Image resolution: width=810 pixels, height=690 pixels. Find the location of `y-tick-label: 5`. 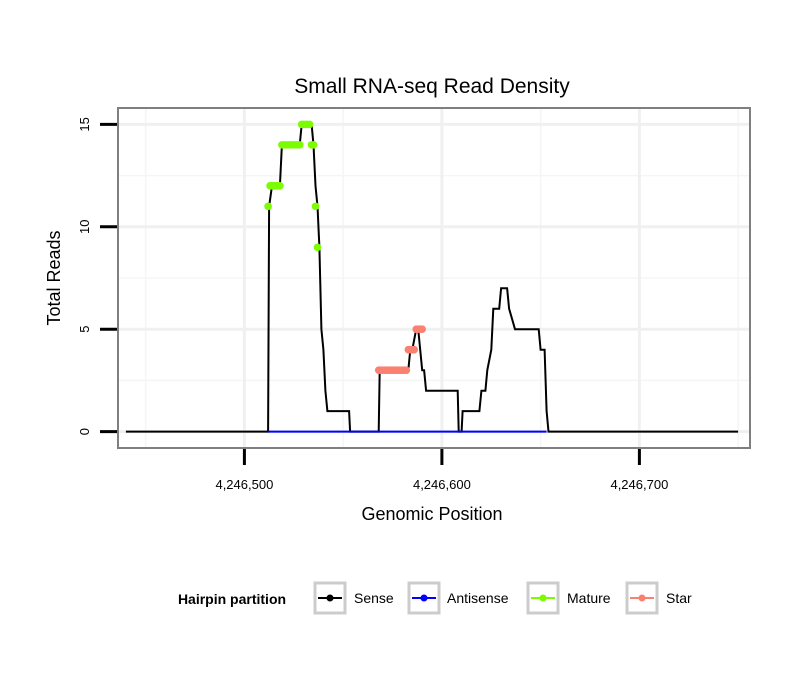

y-tick-label: 5 is located at coordinates (84, 329).